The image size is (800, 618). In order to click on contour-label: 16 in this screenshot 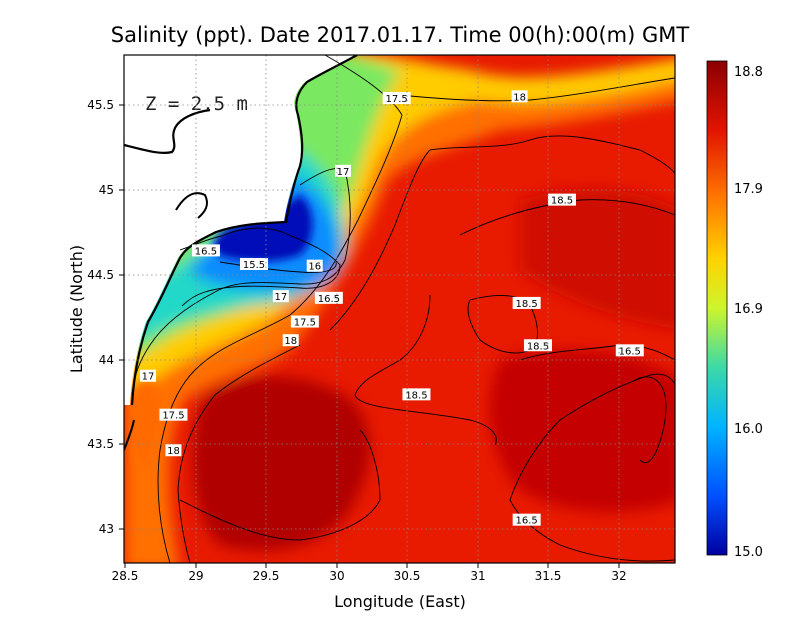, I will do `click(314, 267)`.